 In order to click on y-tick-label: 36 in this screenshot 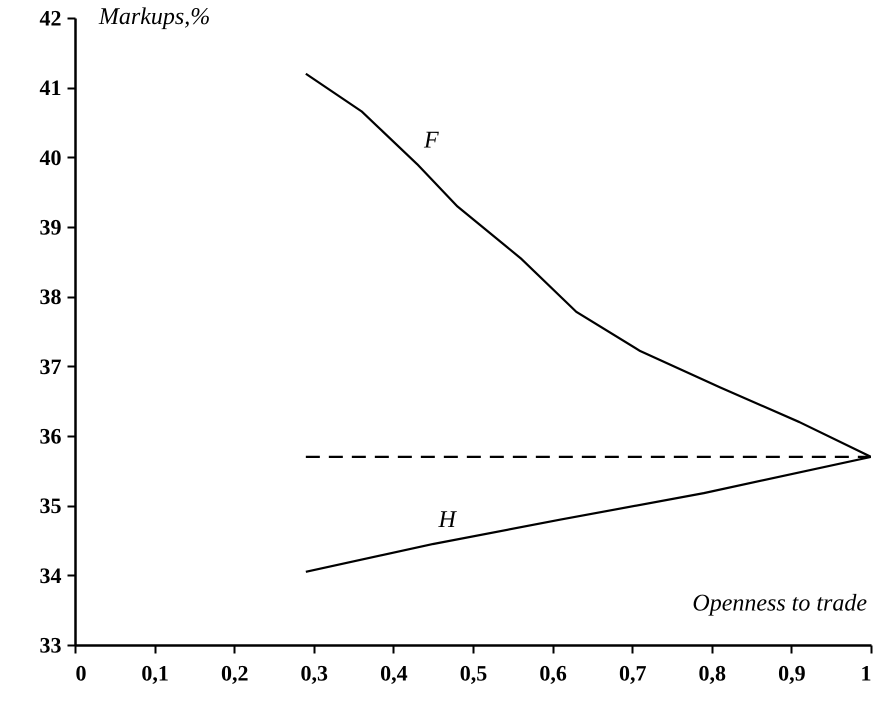, I will do `click(51, 436)`.